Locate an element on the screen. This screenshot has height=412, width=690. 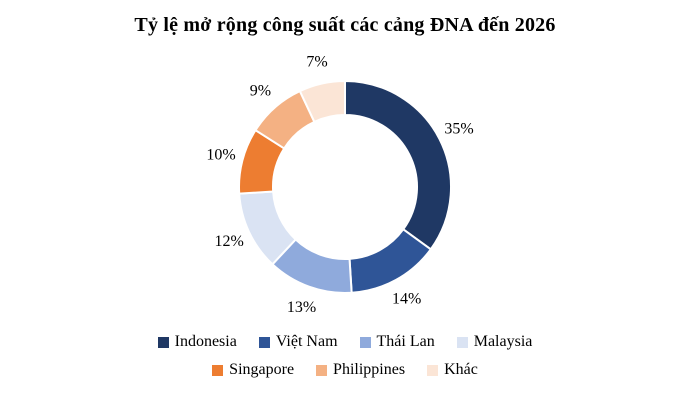
legend-item-khác: Khác is located at coordinates (452, 370).